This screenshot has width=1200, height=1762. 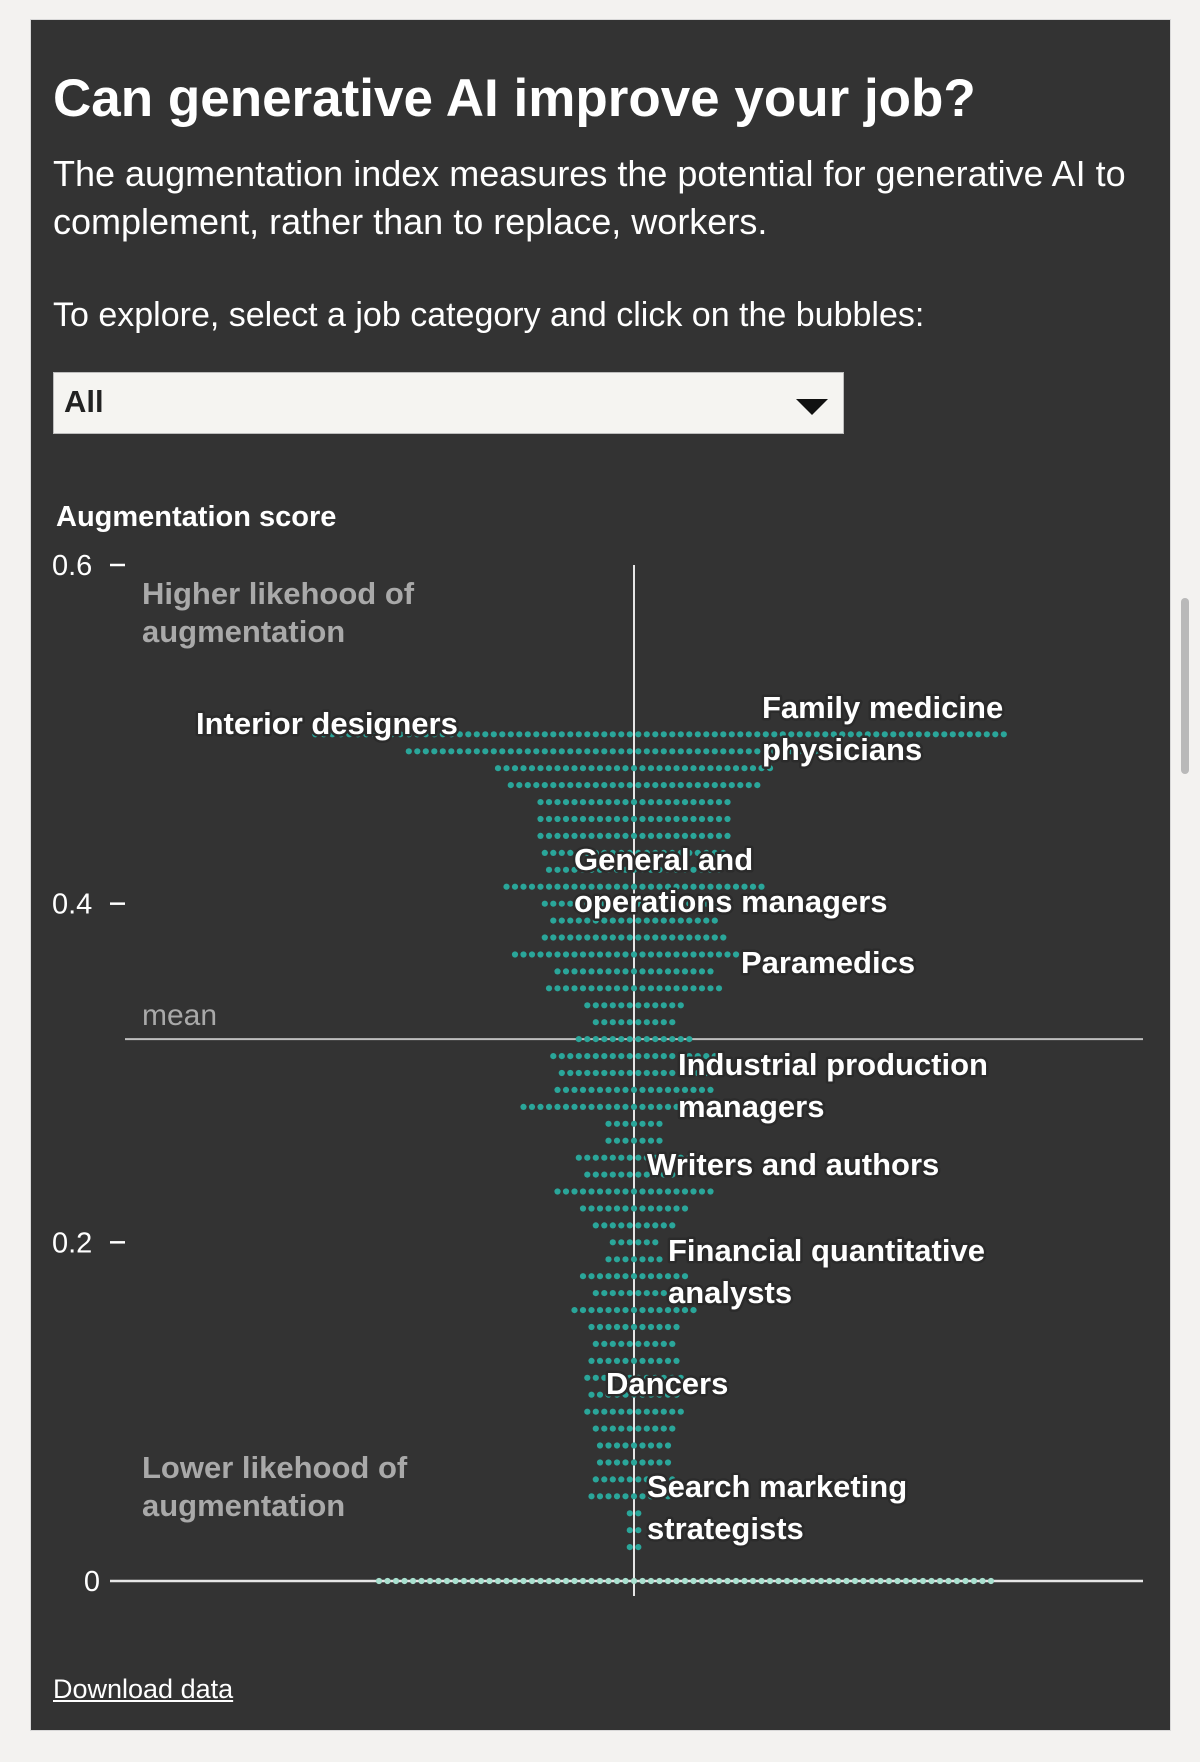 What do you see at coordinates (448, 403) in the screenshot?
I see `job-category-select: All` at bounding box center [448, 403].